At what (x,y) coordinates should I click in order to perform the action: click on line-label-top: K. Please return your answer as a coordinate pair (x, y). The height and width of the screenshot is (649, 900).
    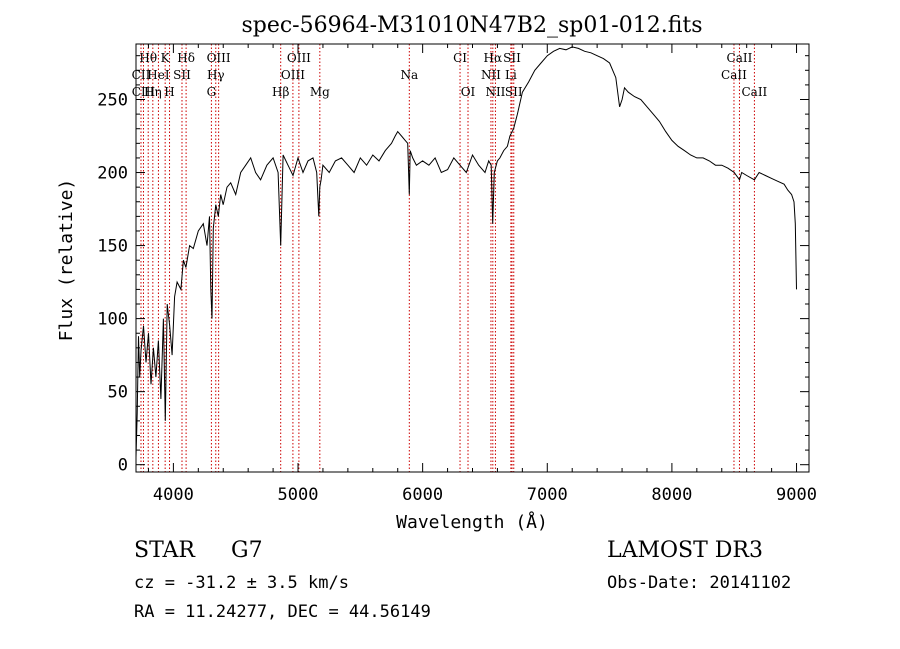
    Looking at the image, I should click on (166, 58).